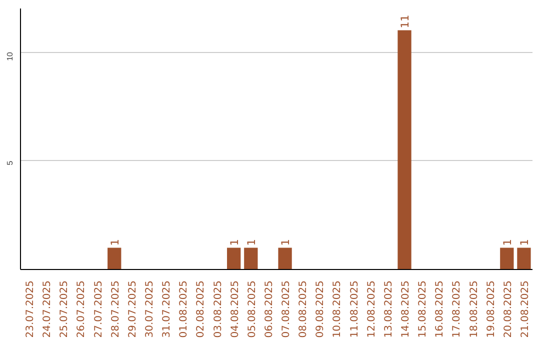 This screenshot has height=340, width=540. Describe the element at coordinates (372, 309) in the screenshot. I see `x-tick-label: 12.08.2025` at that location.